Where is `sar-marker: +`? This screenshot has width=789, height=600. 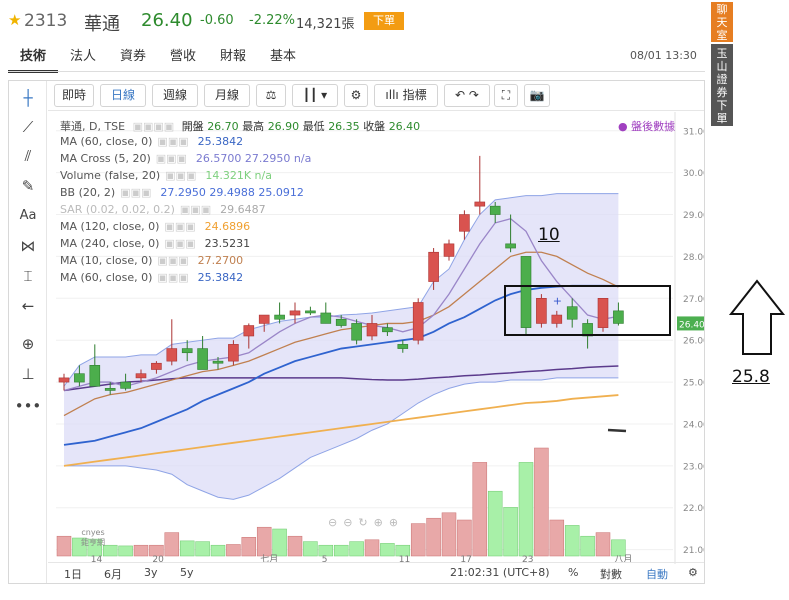 sar-marker: + is located at coordinates (557, 300).